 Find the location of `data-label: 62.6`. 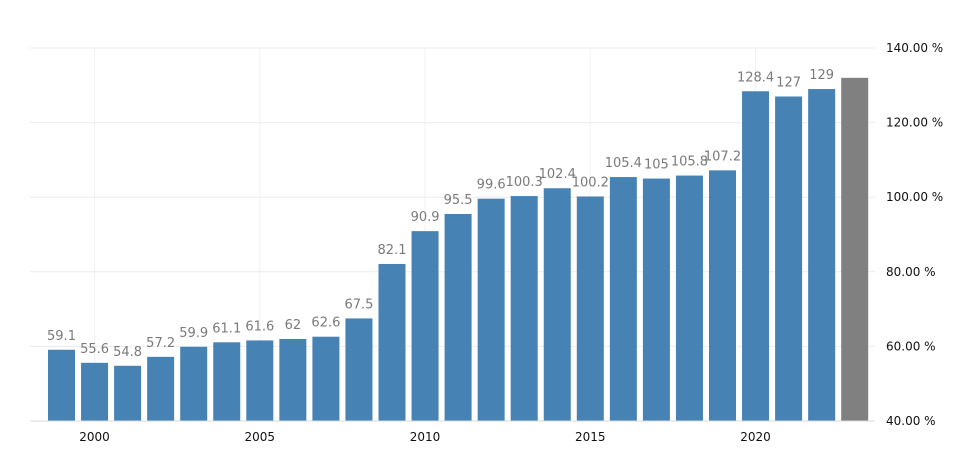

data-label: 62.6 is located at coordinates (325, 323).